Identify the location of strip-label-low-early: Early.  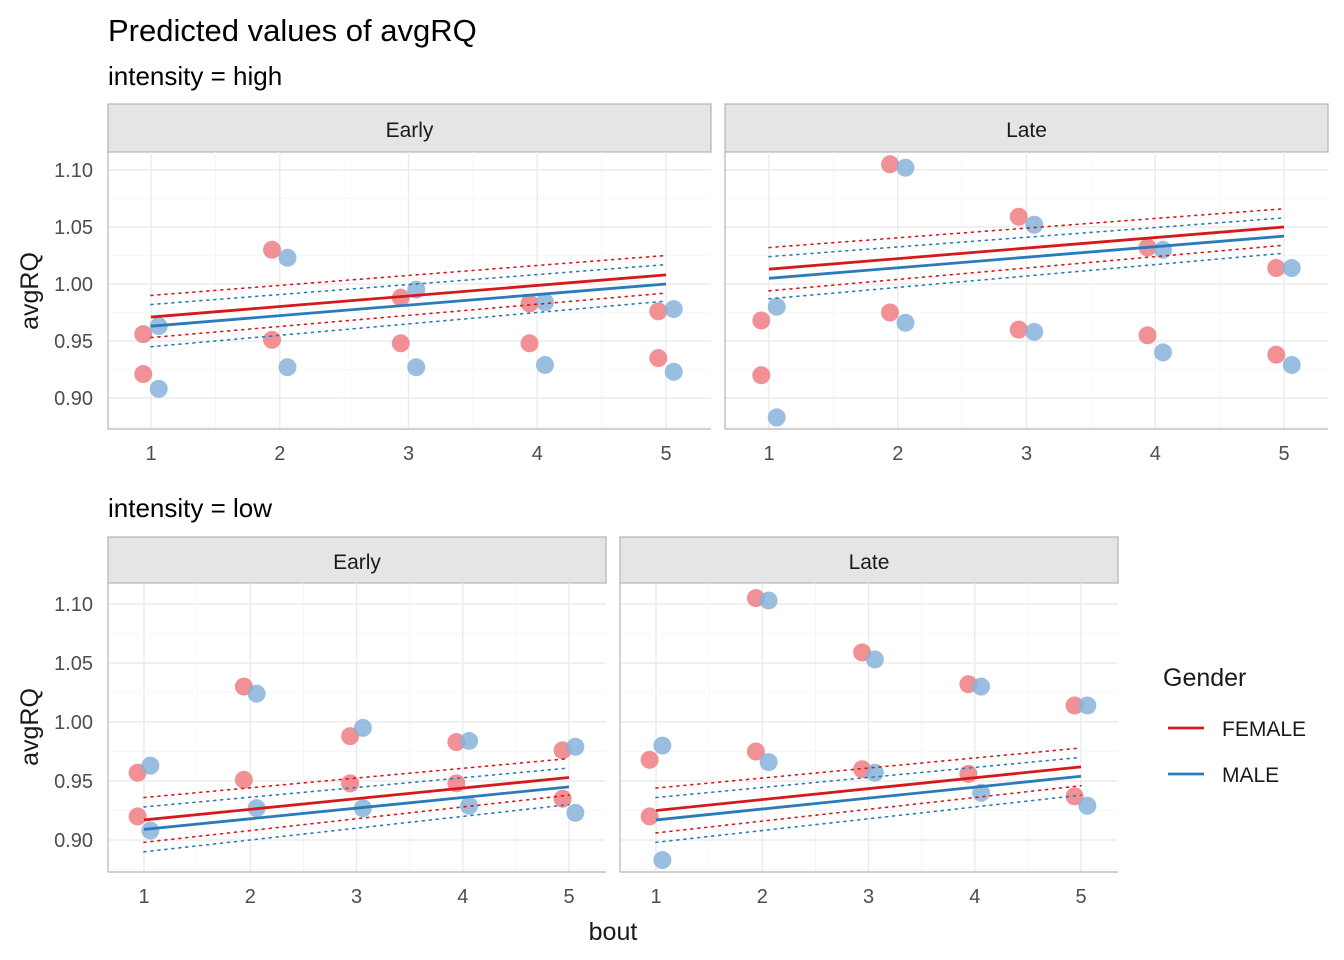
(357, 562).